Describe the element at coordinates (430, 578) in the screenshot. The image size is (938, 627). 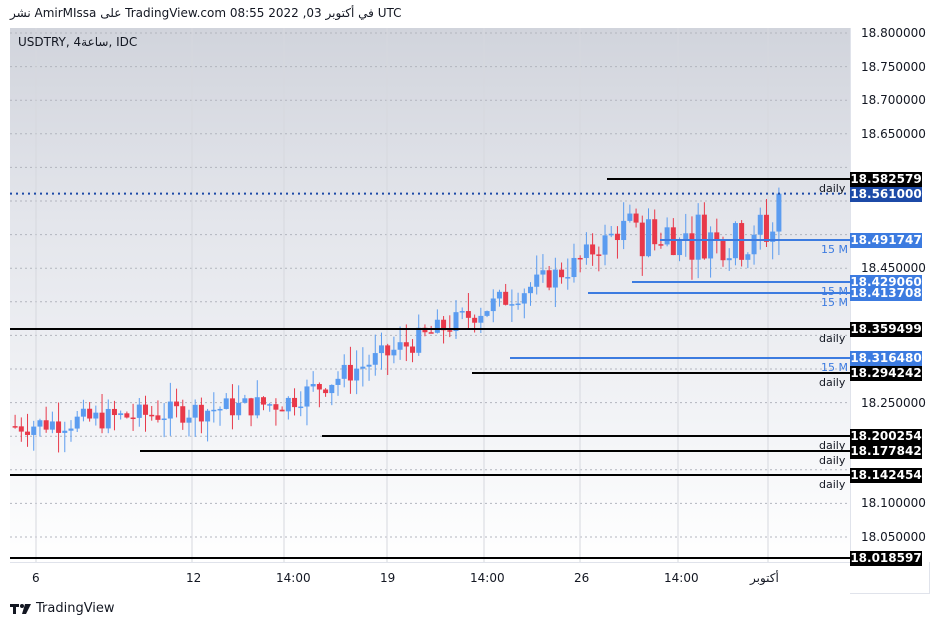
I see `time-axis` at that location.